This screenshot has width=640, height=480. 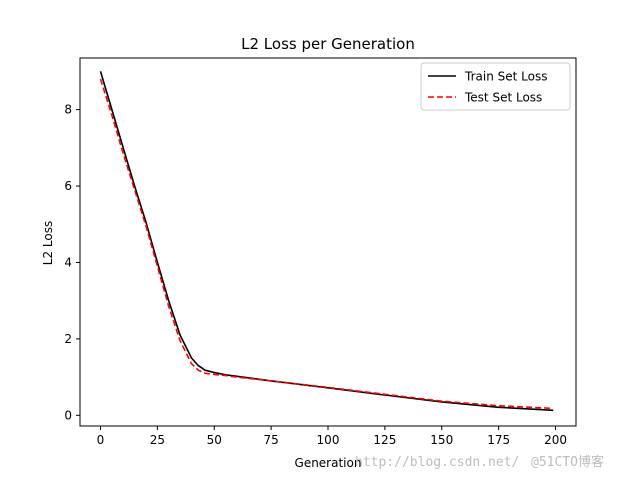 I want to click on watermark-brand: @51CTO博客, so click(x=567, y=462).